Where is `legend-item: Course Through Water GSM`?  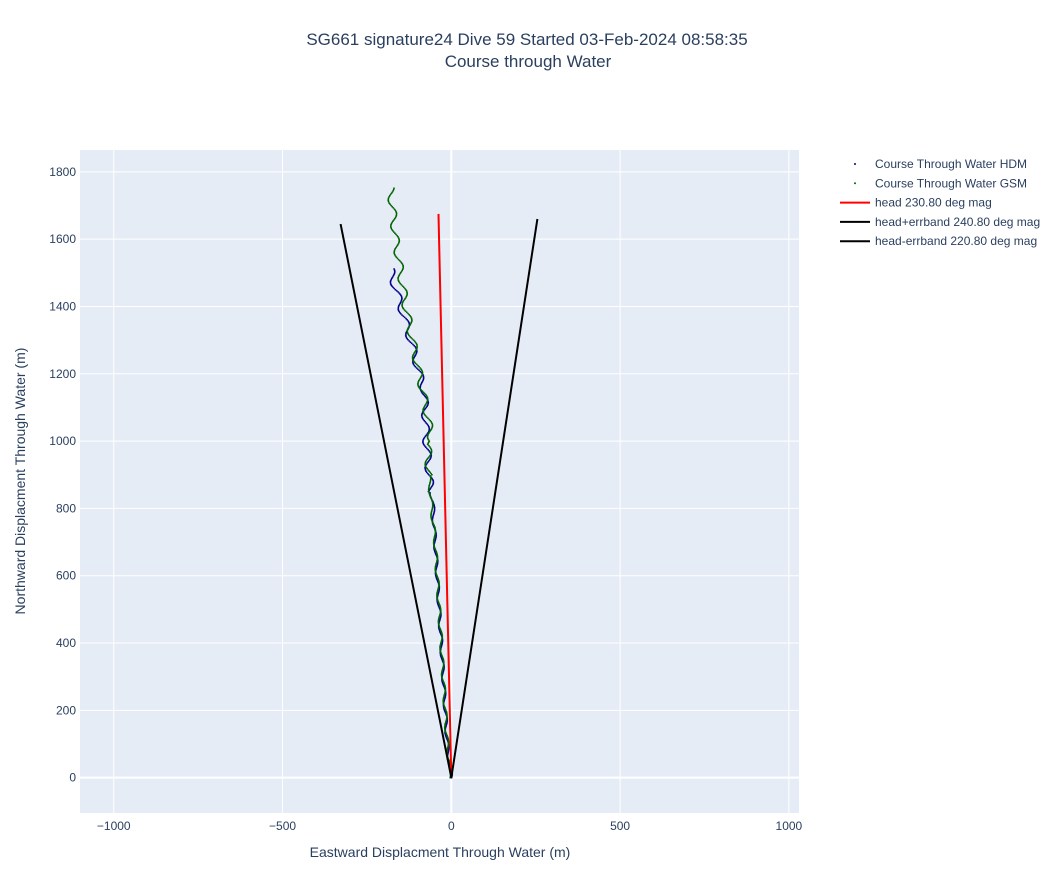 legend-item: Course Through Water GSM is located at coordinates (940, 183).